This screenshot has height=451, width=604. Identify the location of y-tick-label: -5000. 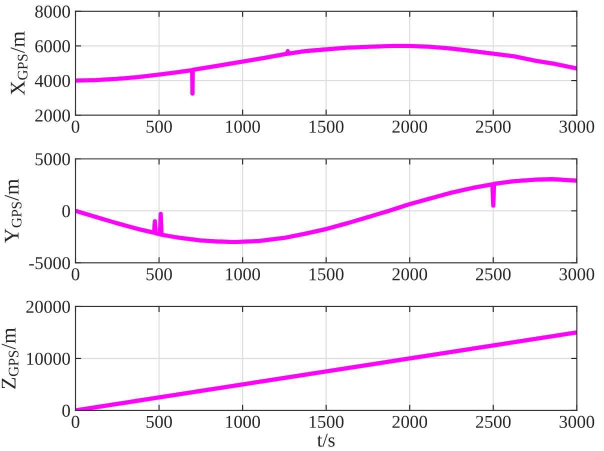
(49, 263).